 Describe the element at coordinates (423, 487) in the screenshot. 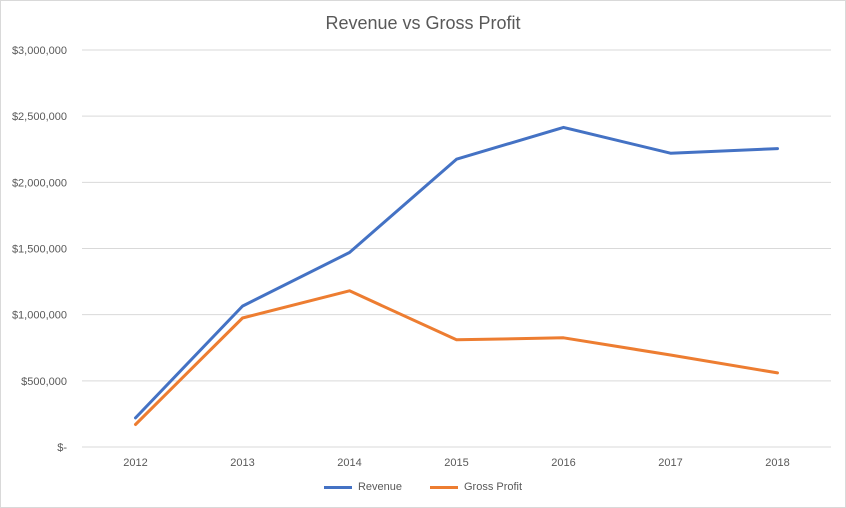

I see `chart-legend: Revenue Gross Profit` at that location.